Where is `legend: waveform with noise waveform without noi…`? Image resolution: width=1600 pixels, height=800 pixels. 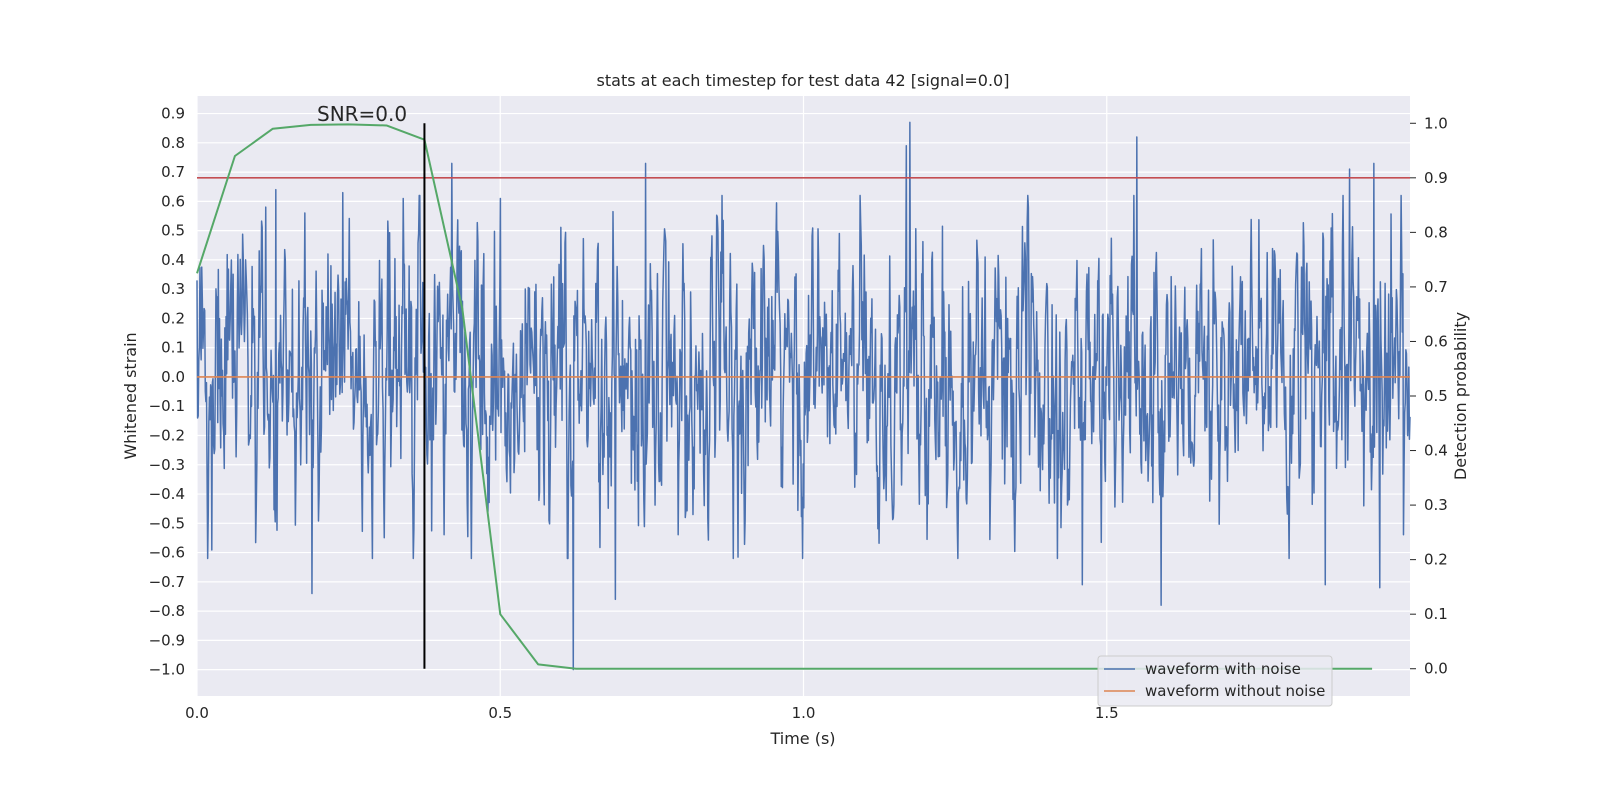 legend: waveform with noise waveform without noi… is located at coordinates (1215, 681).